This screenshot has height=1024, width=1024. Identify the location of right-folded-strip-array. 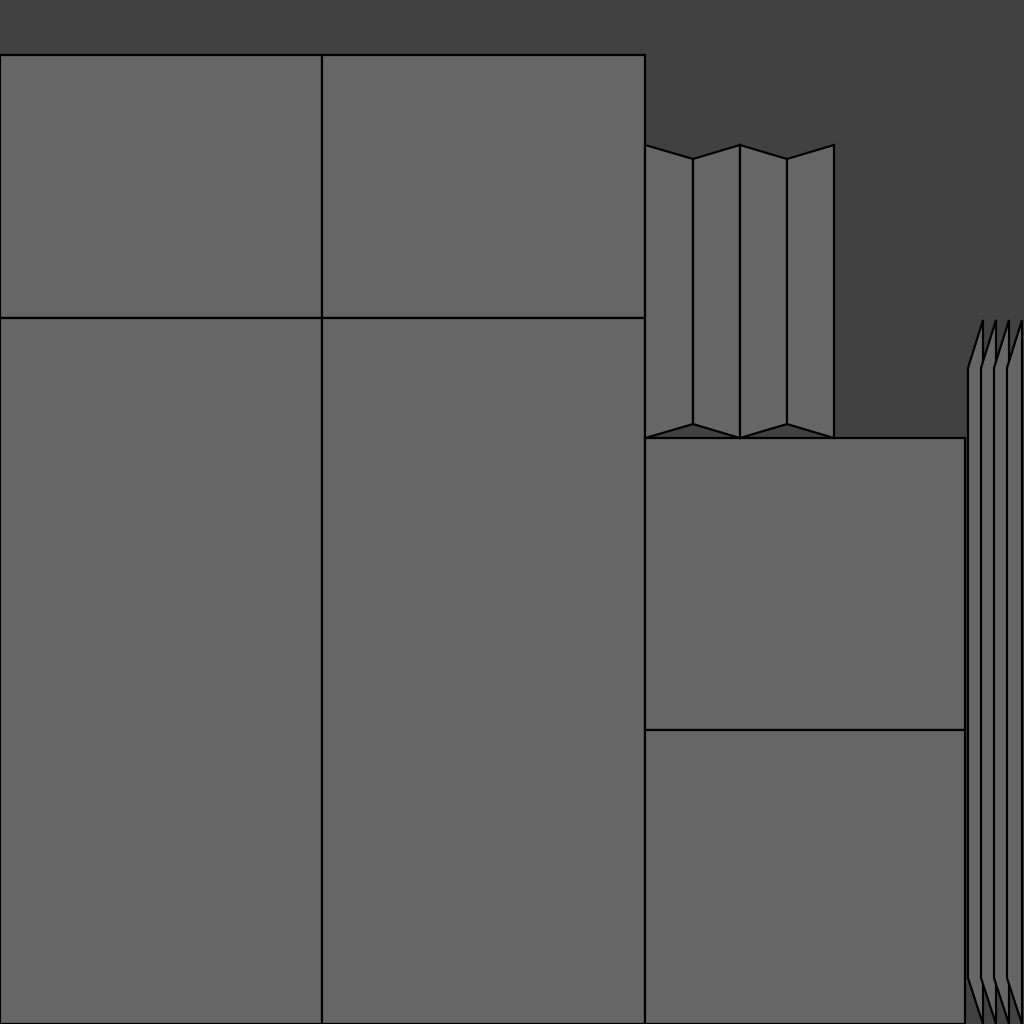
(995, 671).